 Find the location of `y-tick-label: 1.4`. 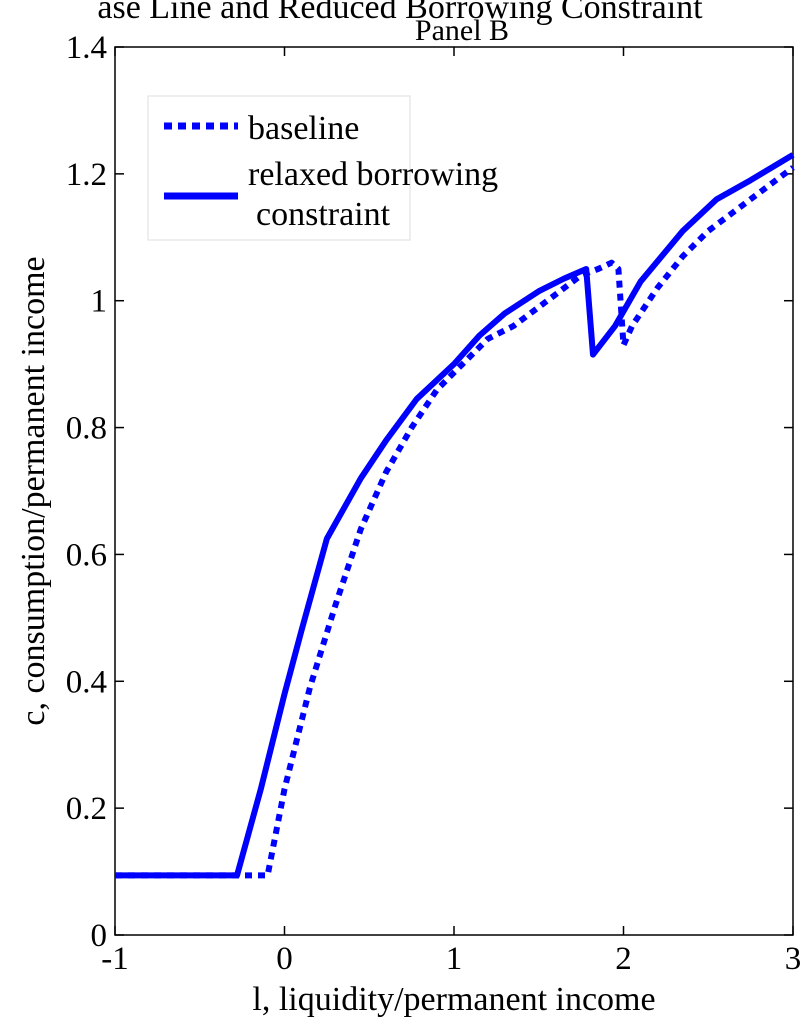

y-tick-label: 1.4 is located at coordinates (86, 48).